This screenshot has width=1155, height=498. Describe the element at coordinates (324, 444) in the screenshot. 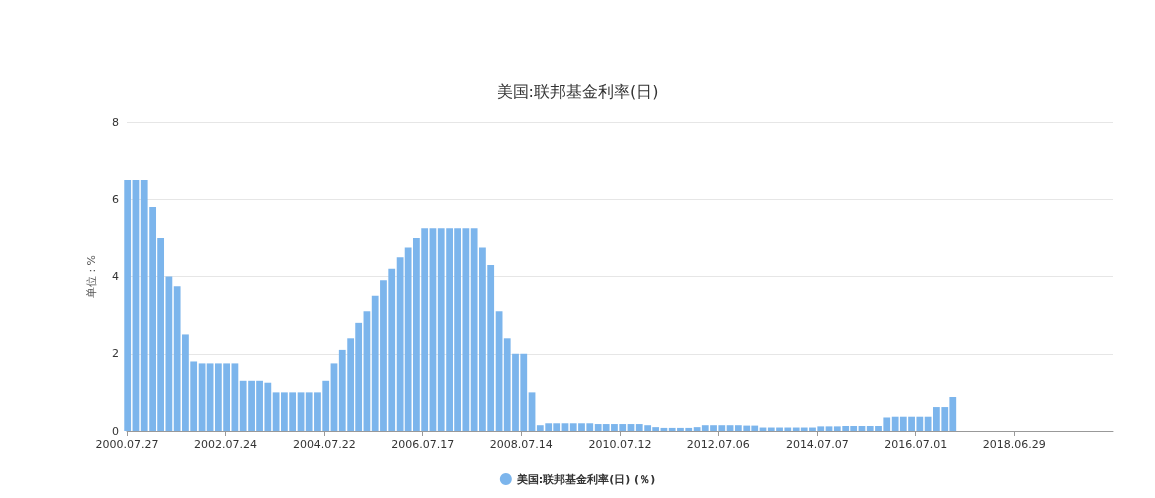

I see `x-tick-label: 2004.07.22` at that location.